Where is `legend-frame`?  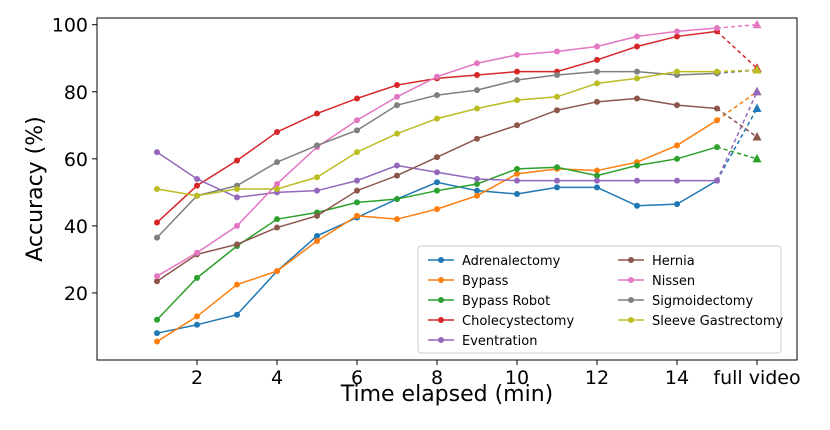
legend-frame is located at coordinates (599, 299).